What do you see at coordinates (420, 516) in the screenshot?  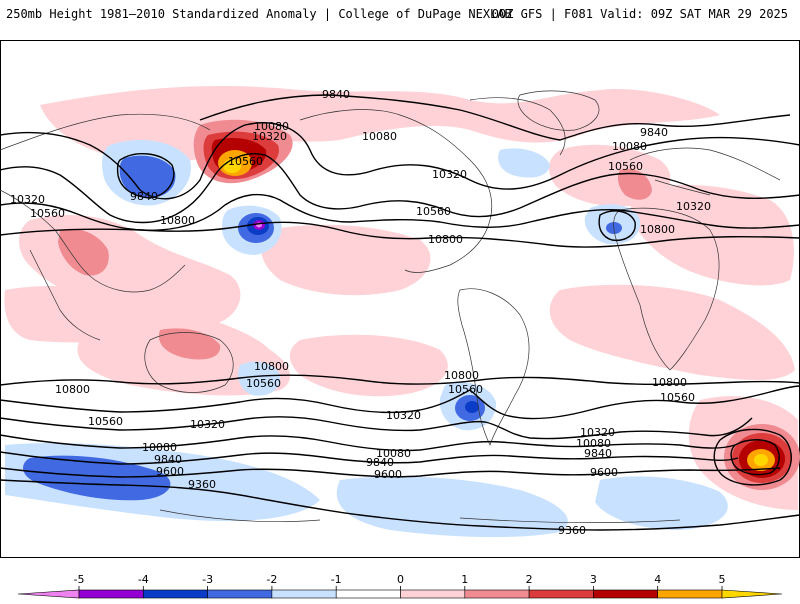 I see `coastline-antarctica` at bounding box center [420, 516].